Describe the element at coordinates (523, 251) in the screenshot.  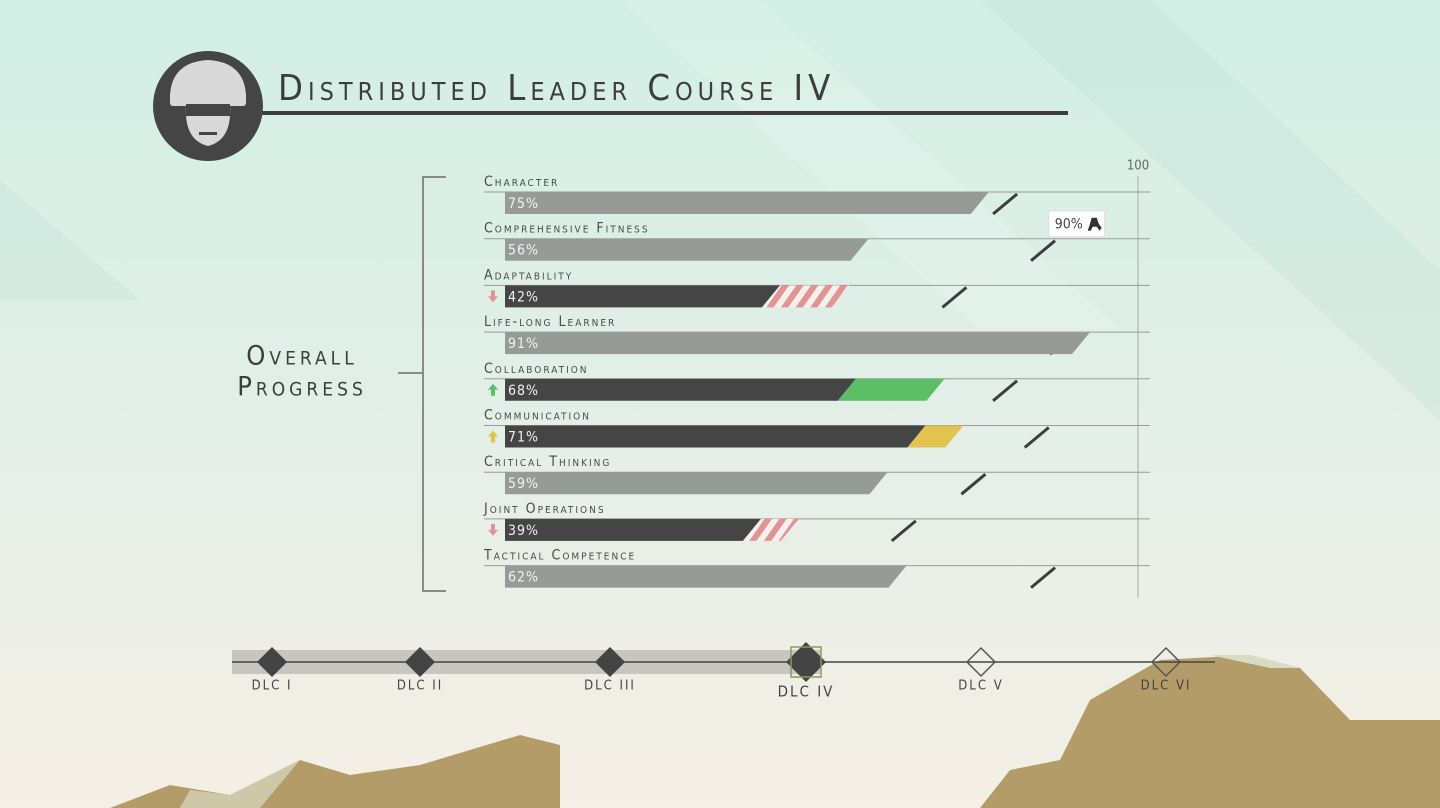
I see `value-label: 56%` at that location.